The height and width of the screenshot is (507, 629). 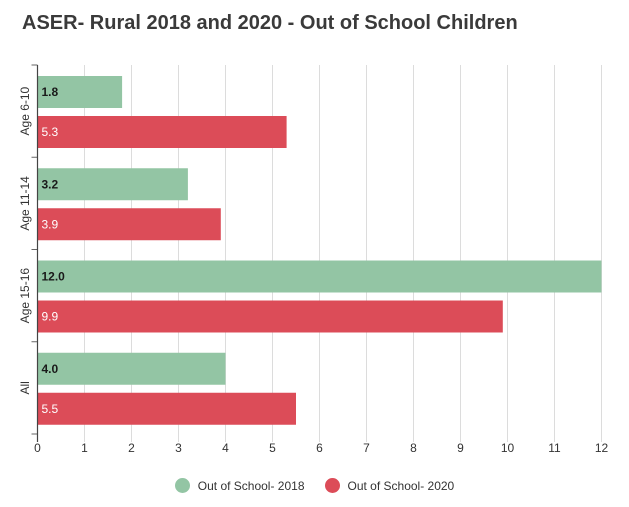 I want to click on legend-label-2020: Out of School- 2020, so click(x=401, y=485).